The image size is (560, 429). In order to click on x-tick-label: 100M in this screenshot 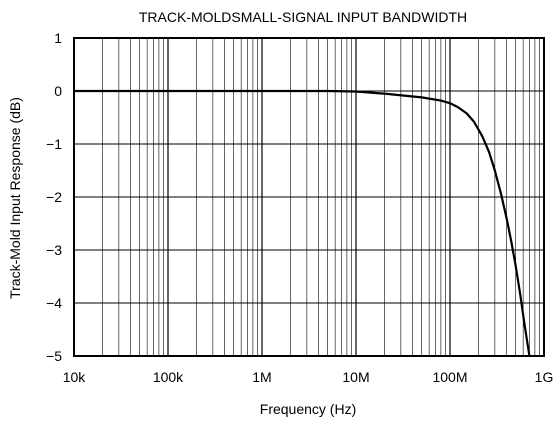, I will do `click(449, 377)`.